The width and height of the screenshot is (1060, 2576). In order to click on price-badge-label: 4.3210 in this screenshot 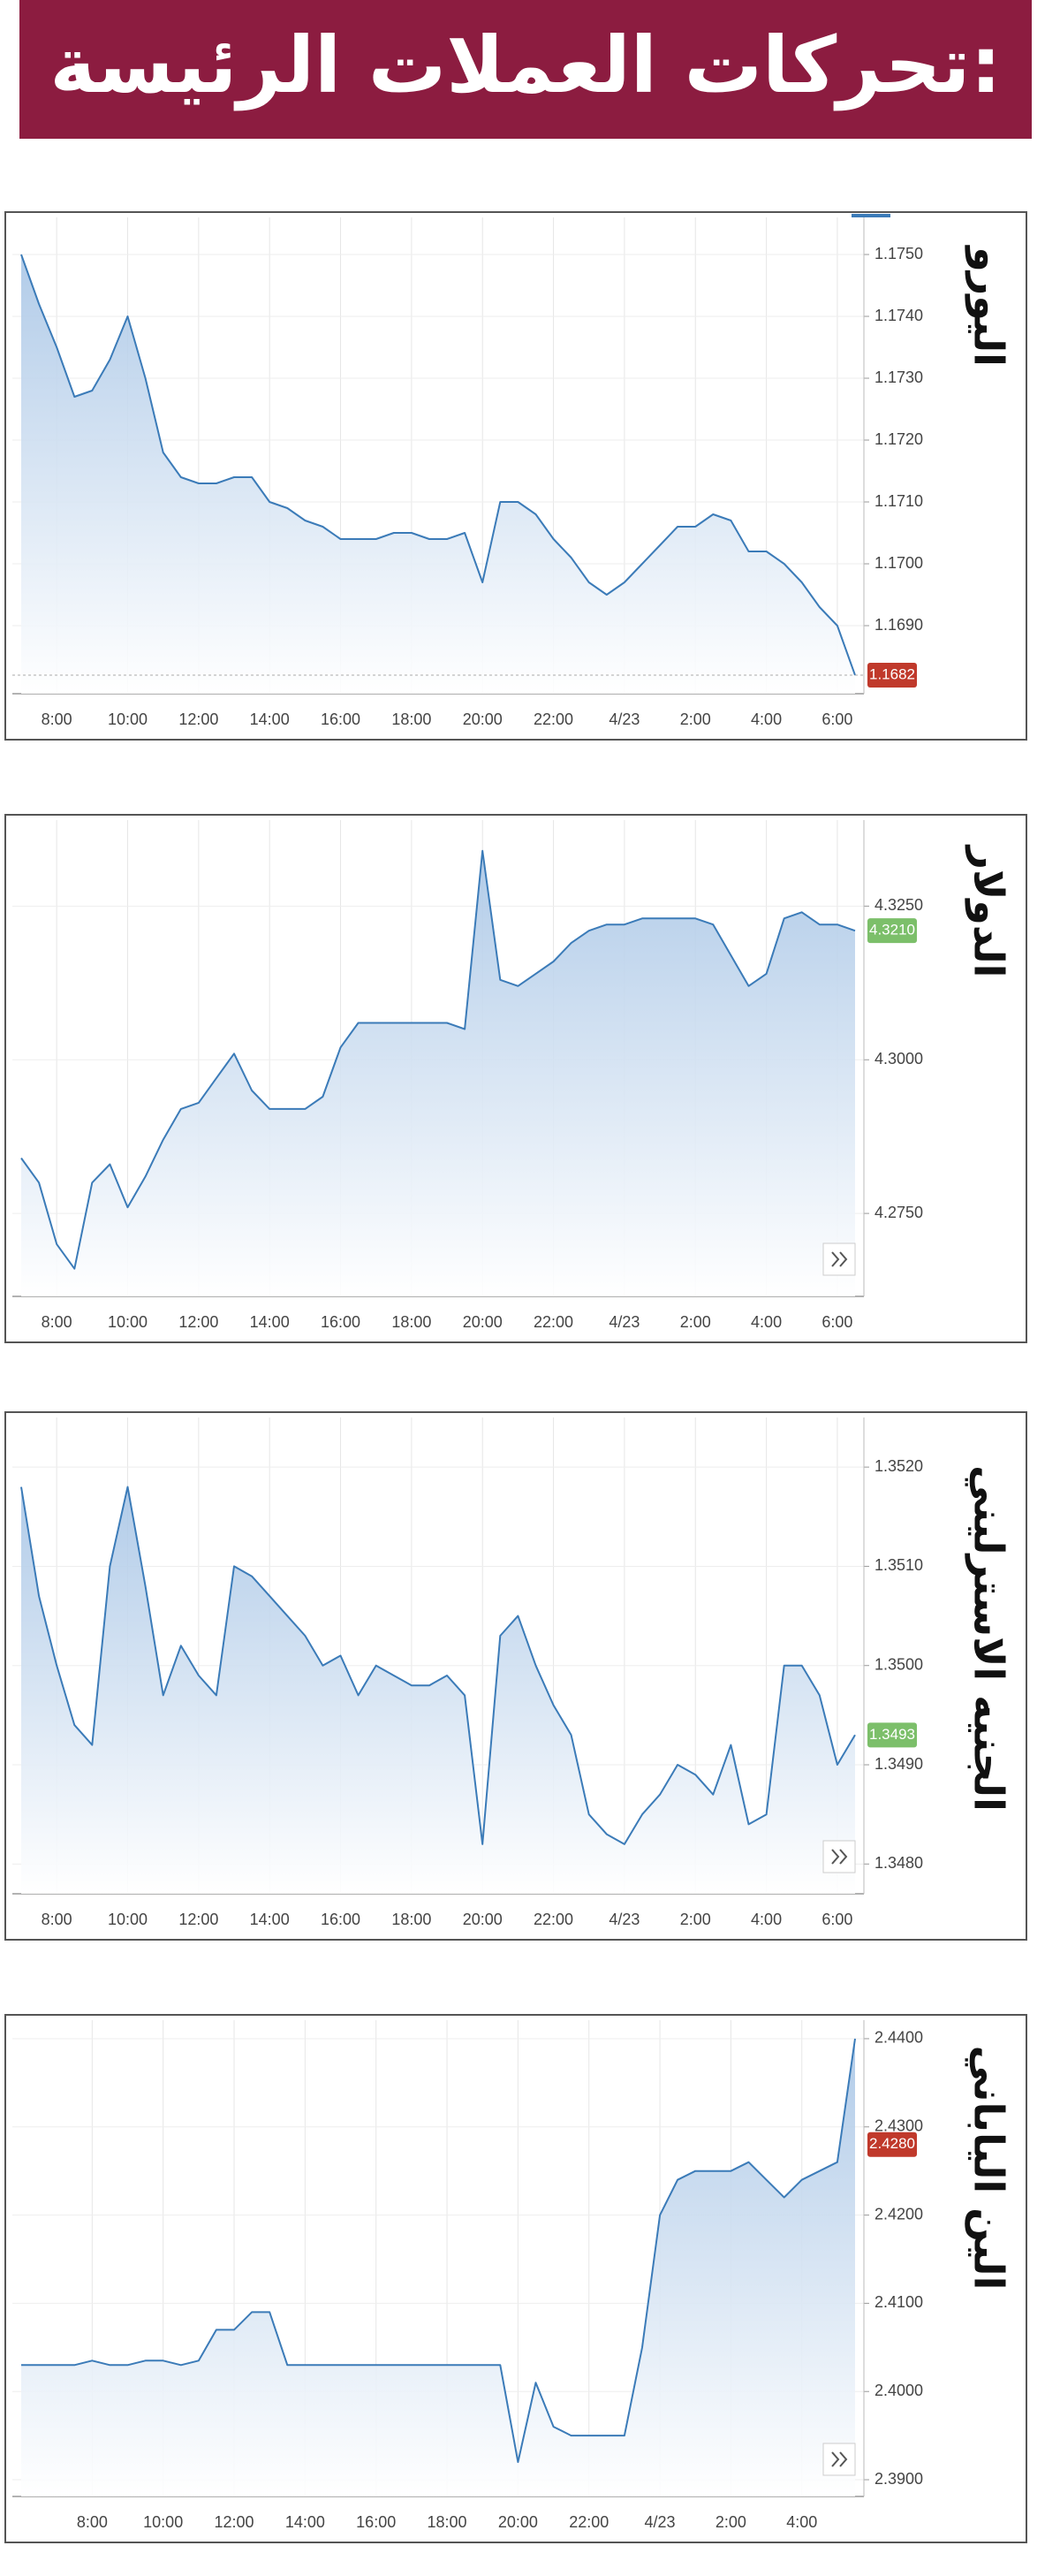, I will do `click(892, 930)`.